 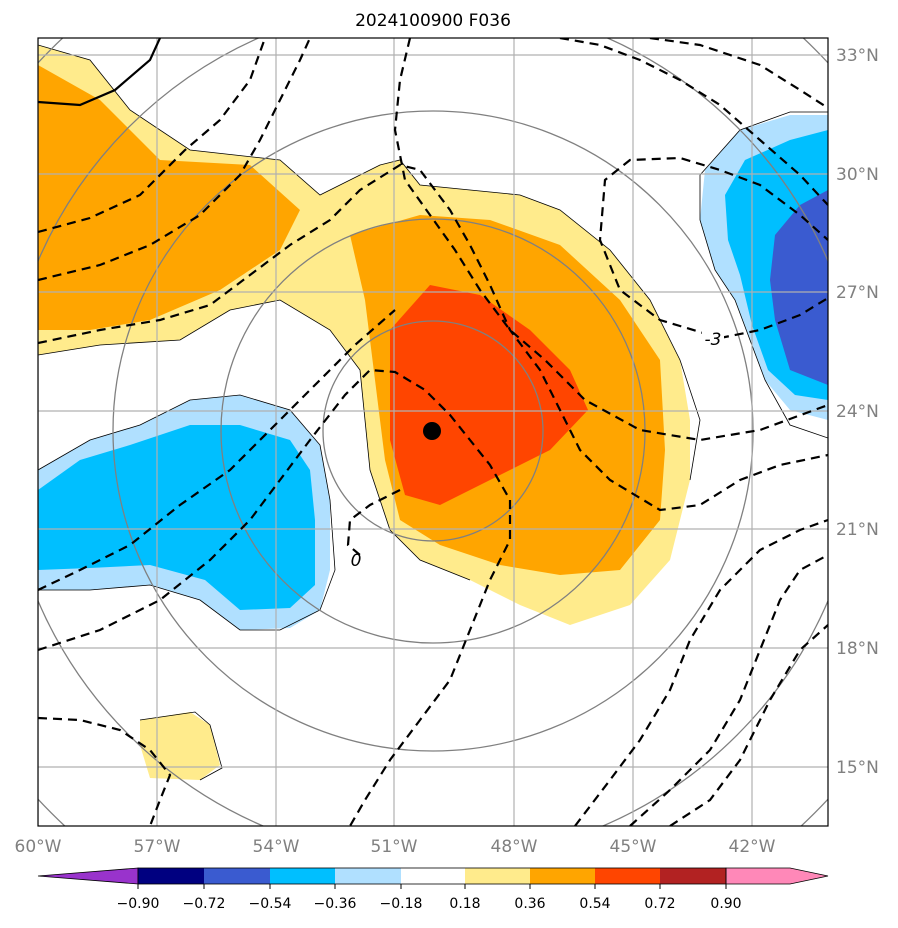 I want to click on lat-label-24: 24°N, so click(x=857, y=412).